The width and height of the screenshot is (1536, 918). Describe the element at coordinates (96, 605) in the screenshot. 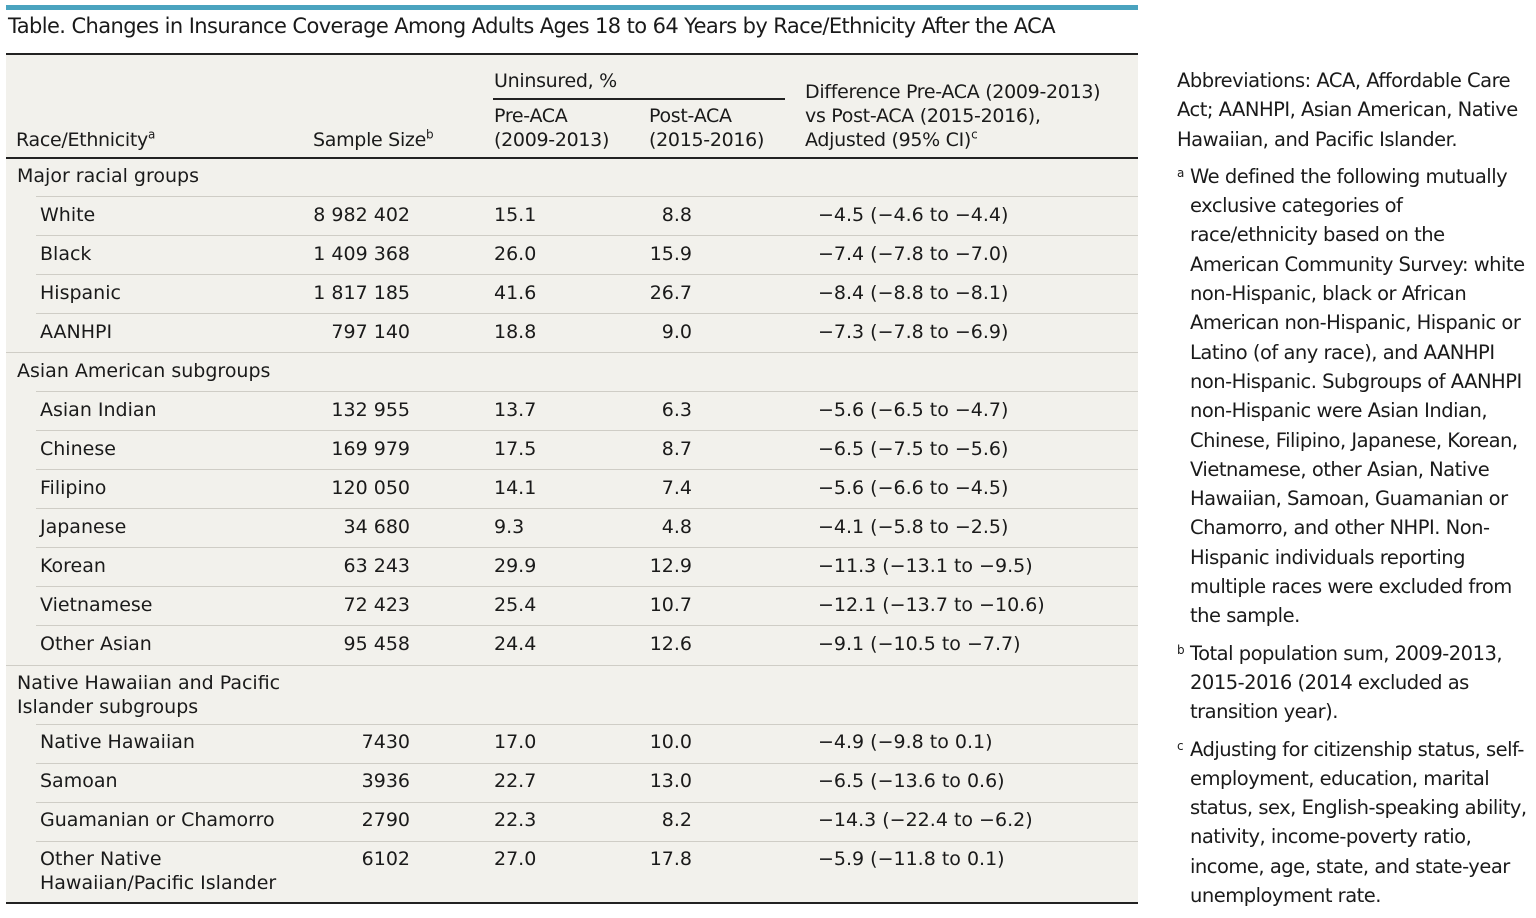

I see `row-name: Vietnamese` at that location.